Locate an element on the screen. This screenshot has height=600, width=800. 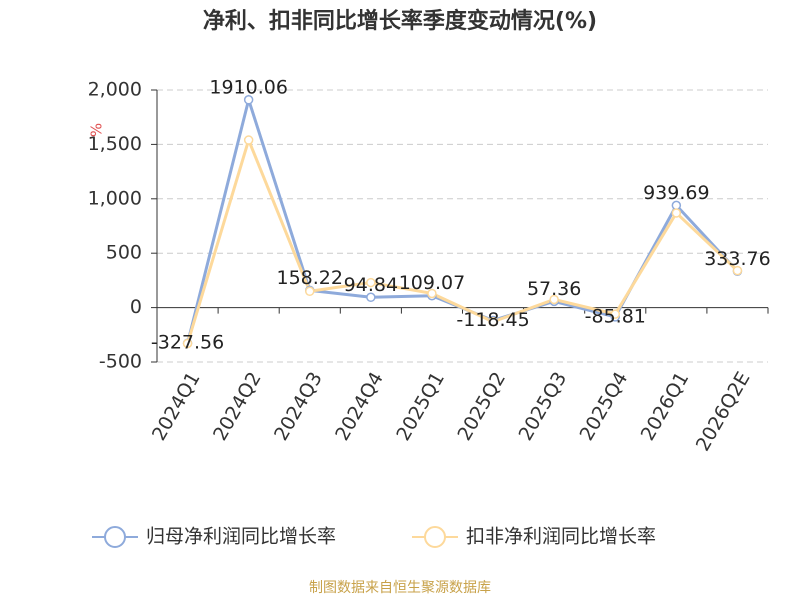
data-label: 1910.06 is located at coordinates (248, 87).